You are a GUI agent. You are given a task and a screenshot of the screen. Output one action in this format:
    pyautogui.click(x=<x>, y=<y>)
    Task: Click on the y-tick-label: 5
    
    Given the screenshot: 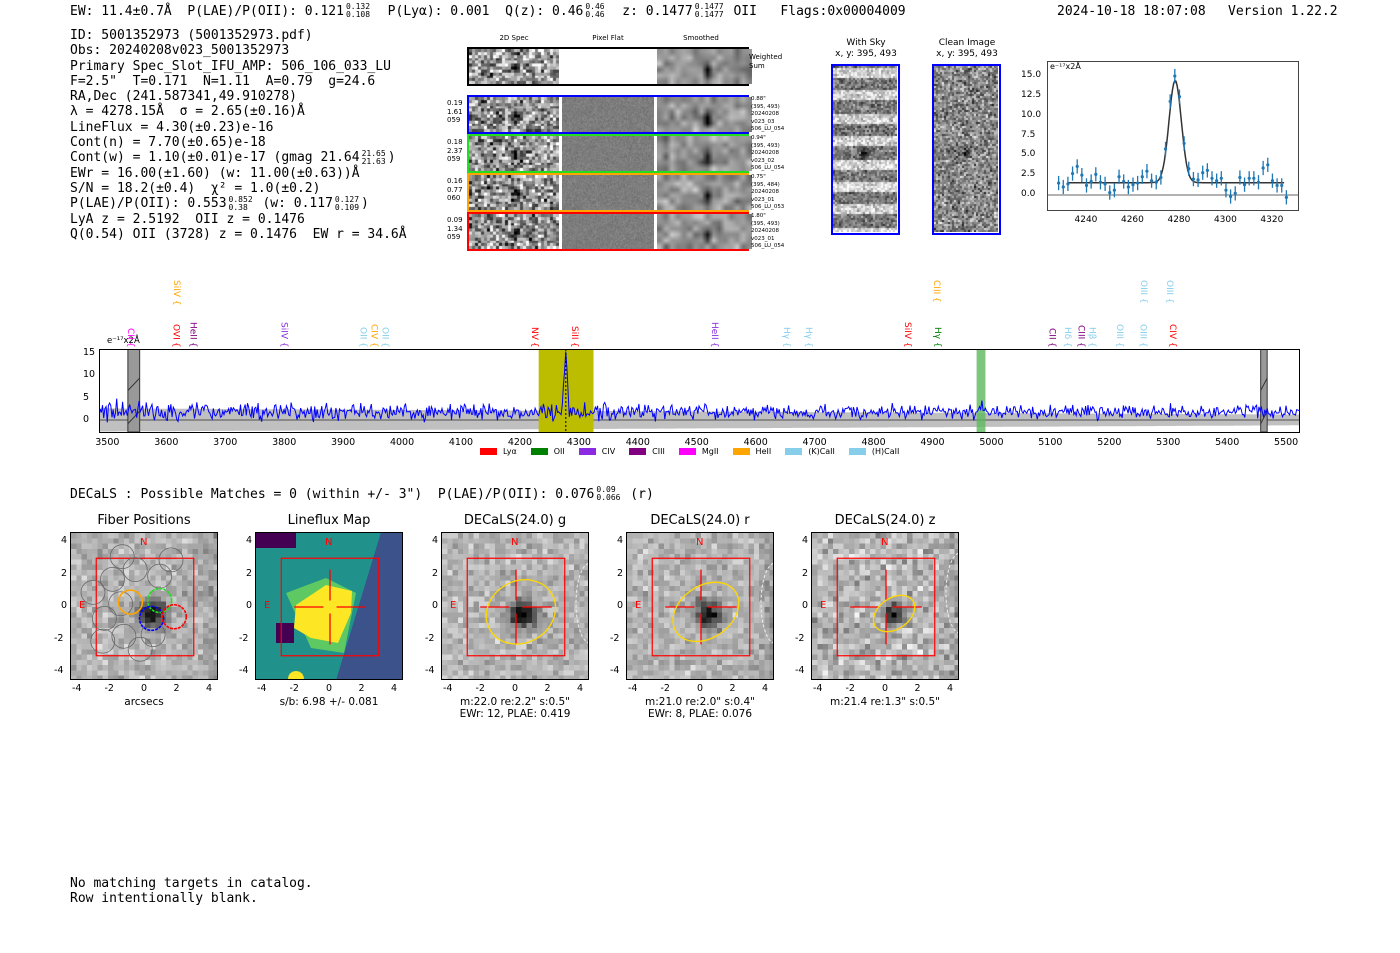 What is the action you would take?
    pyautogui.click(x=86, y=397)
    